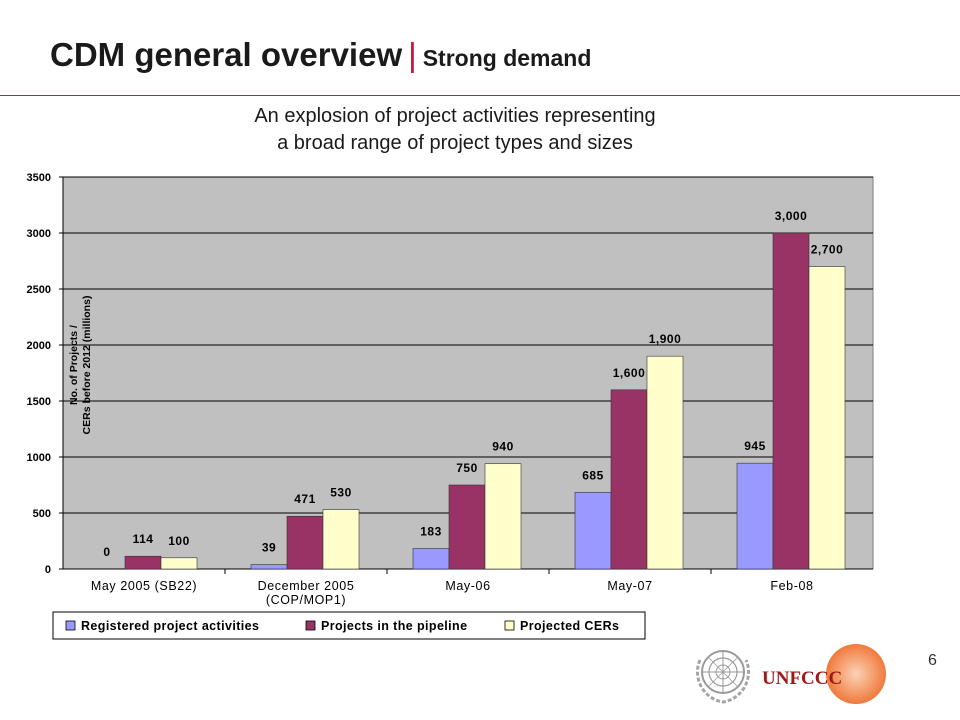 This screenshot has height=720, width=960. I want to click on y-tick-label: 0, so click(48, 570).